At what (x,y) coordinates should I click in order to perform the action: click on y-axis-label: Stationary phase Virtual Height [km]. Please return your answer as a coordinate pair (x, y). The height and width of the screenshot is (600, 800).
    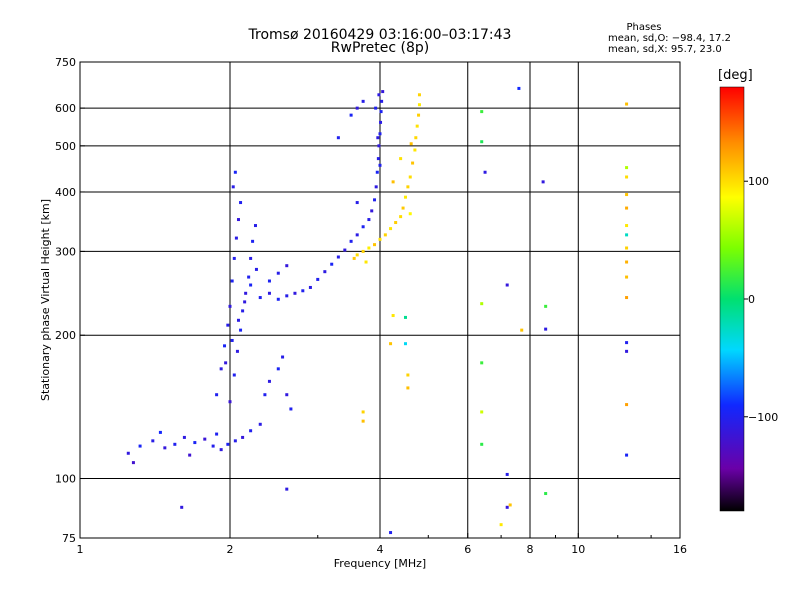
    Looking at the image, I should click on (45, 300).